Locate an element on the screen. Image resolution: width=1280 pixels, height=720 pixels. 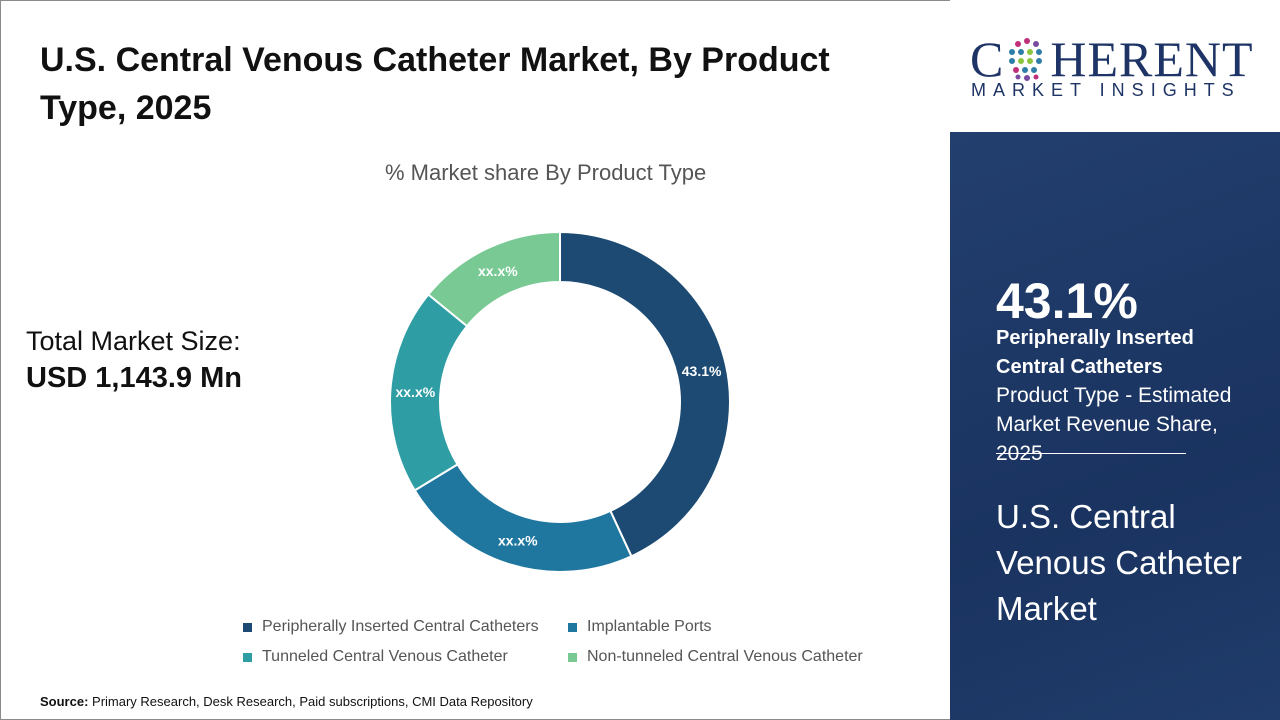
donut-chart: 43.1% xx.x% xx.x% xx.x% is located at coordinates (560, 401).